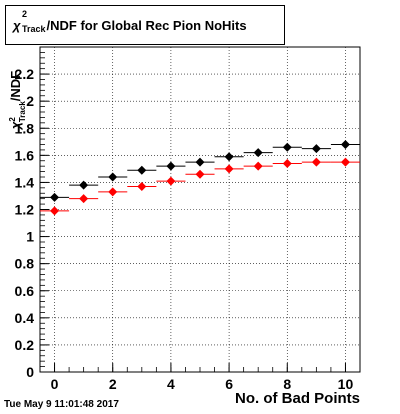  What do you see at coordinates (287, 384) in the screenshot?
I see `x-tick-label: 8` at bounding box center [287, 384].